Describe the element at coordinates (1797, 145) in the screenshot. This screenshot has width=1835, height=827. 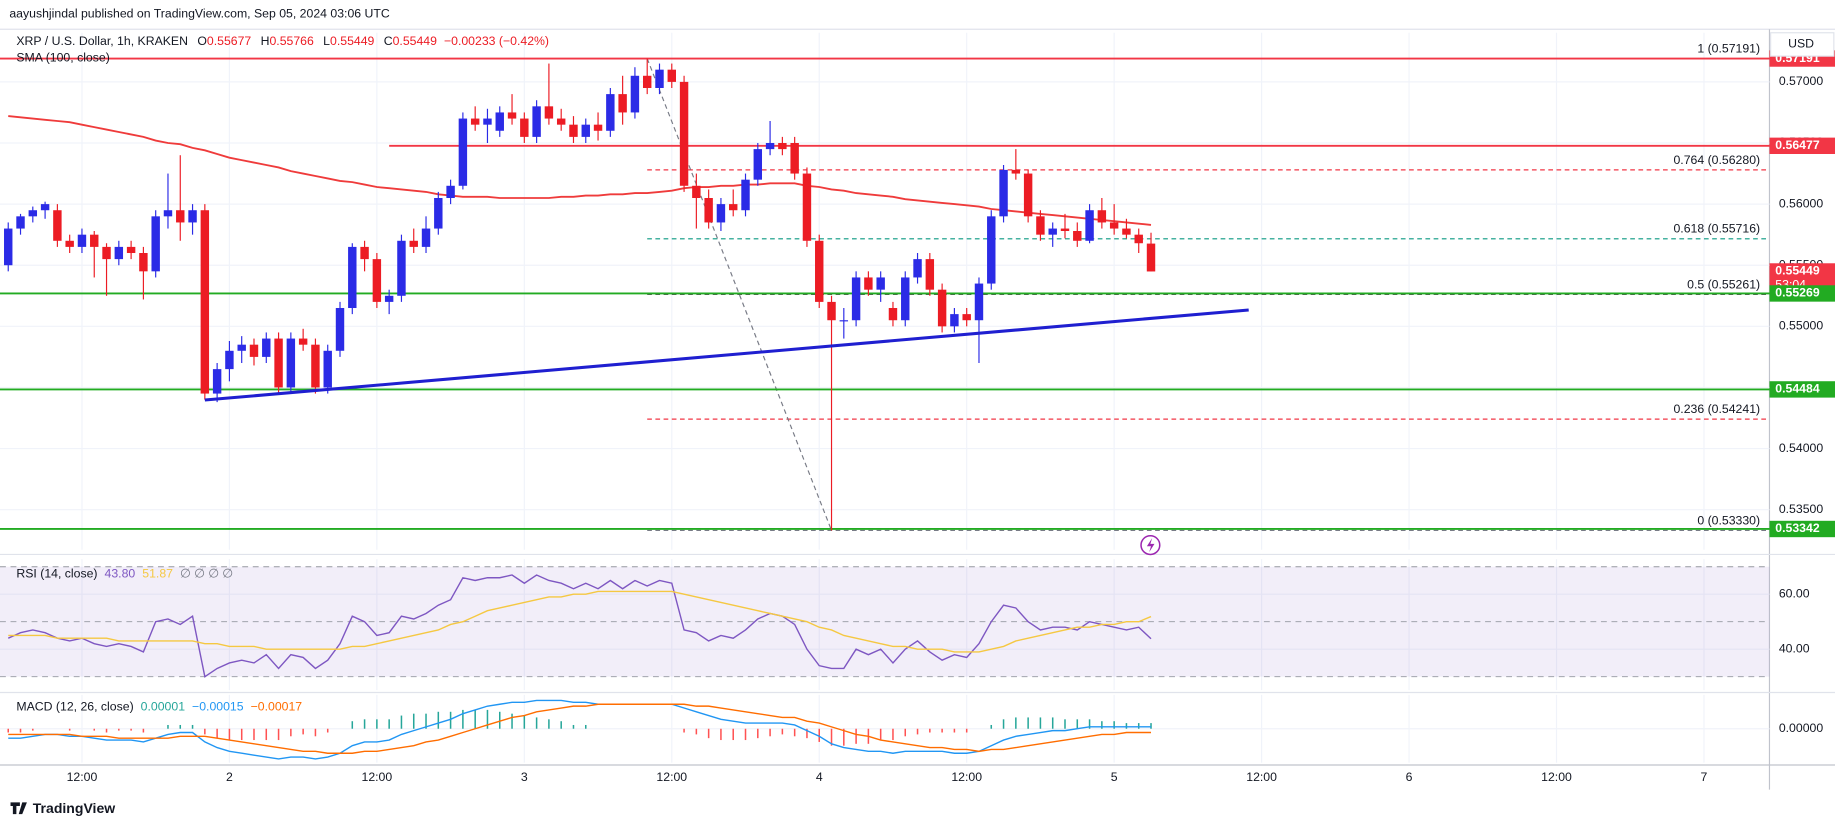
I see `price-tag-label: 0.56477` at that location.